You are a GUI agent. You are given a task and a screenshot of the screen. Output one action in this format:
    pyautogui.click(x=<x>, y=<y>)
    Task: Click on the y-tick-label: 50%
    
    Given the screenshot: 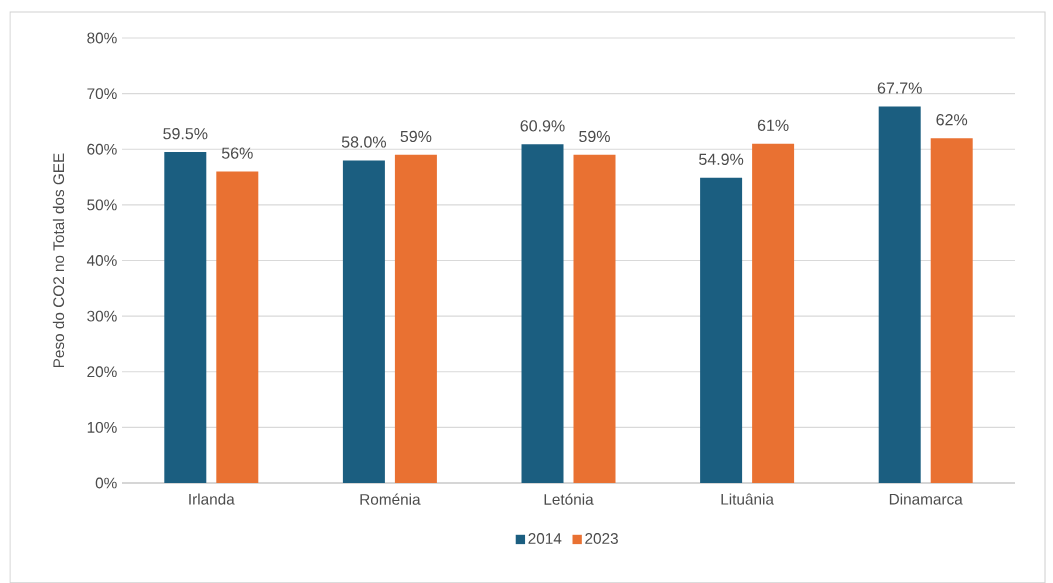 What is the action you would take?
    pyautogui.click(x=102, y=205)
    